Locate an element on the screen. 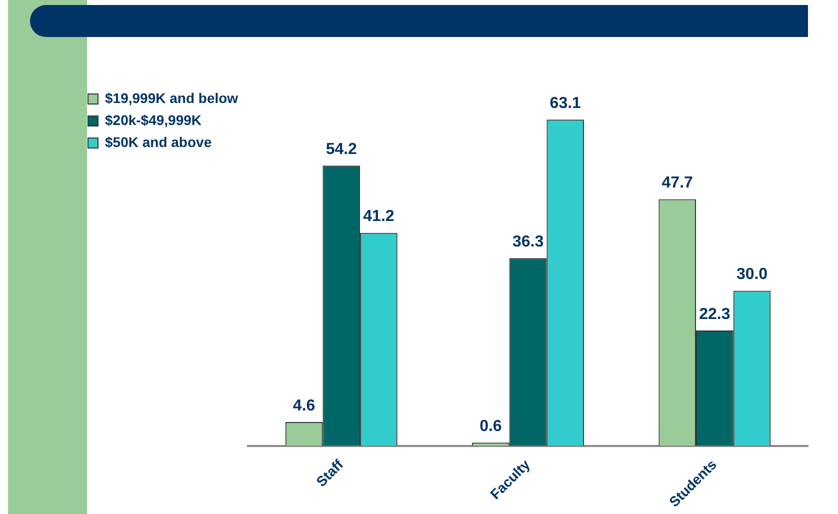 This screenshot has height=514, width=838. data-label: 41.2 is located at coordinates (378, 217).